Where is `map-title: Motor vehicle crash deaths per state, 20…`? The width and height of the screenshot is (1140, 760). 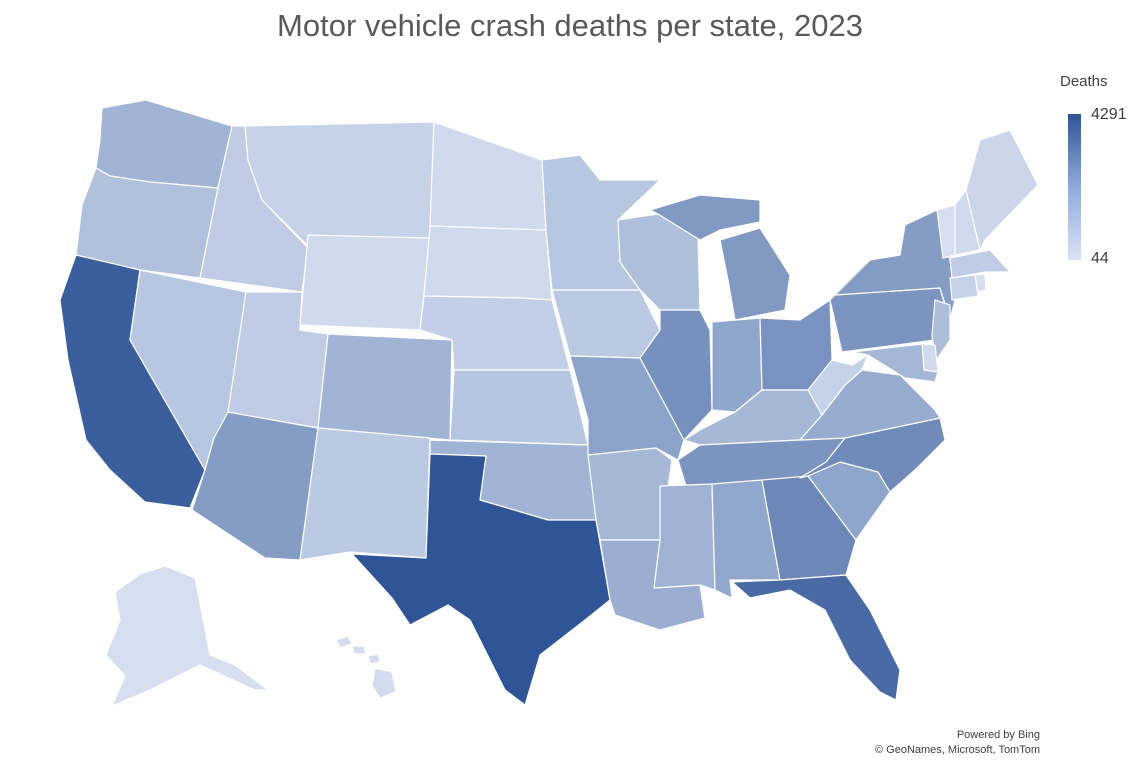
map-title: Motor vehicle crash deaths per state, 20… is located at coordinates (570, 25).